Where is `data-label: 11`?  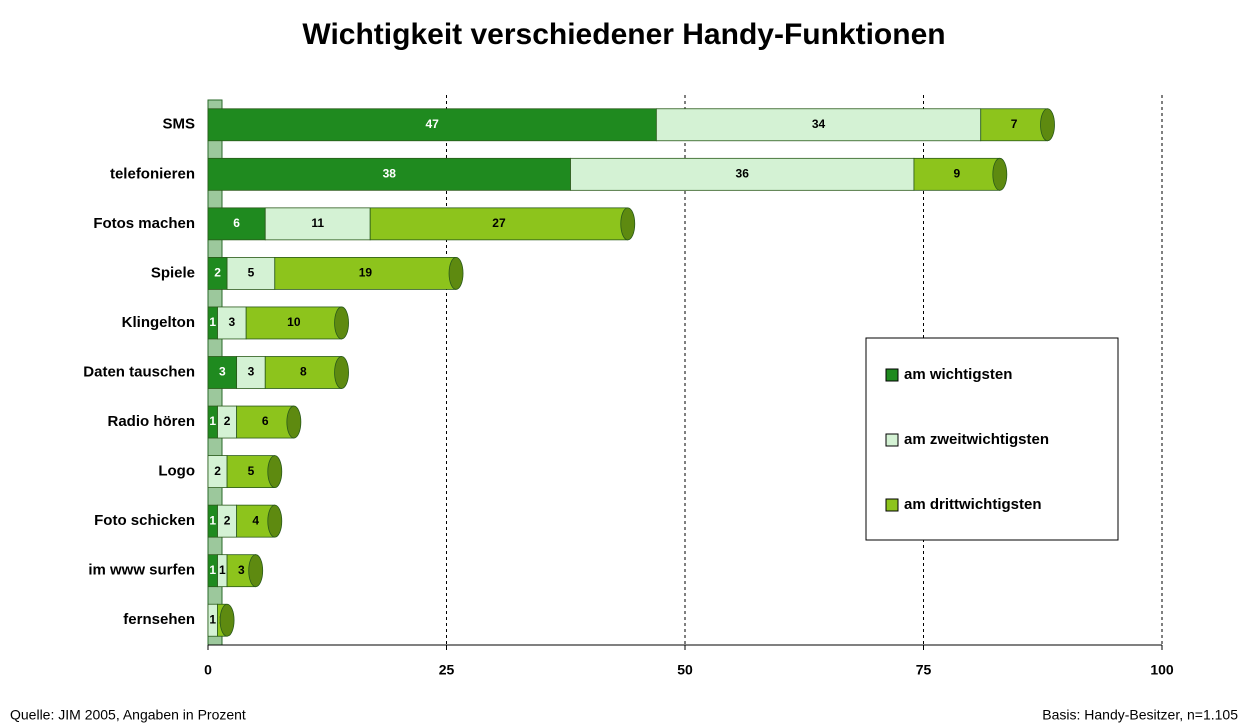
data-label: 11 is located at coordinates (317, 223).